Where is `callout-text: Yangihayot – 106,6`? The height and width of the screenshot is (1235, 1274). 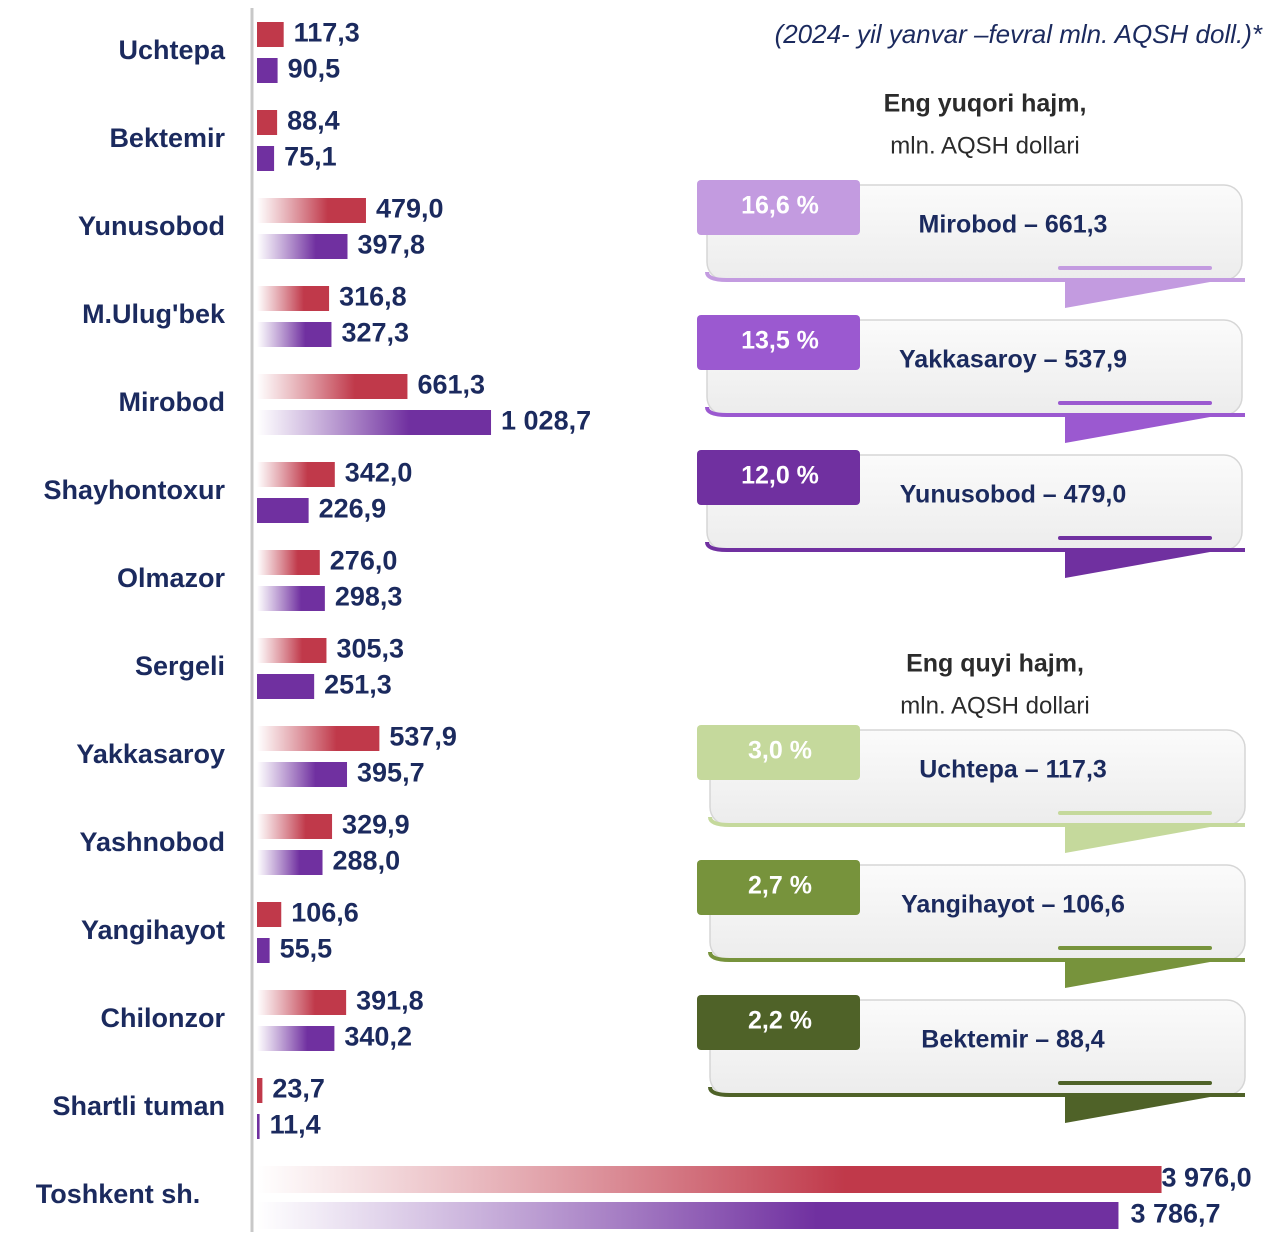 callout-text: Yangihayot – 106,6 is located at coordinates (1013, 905).